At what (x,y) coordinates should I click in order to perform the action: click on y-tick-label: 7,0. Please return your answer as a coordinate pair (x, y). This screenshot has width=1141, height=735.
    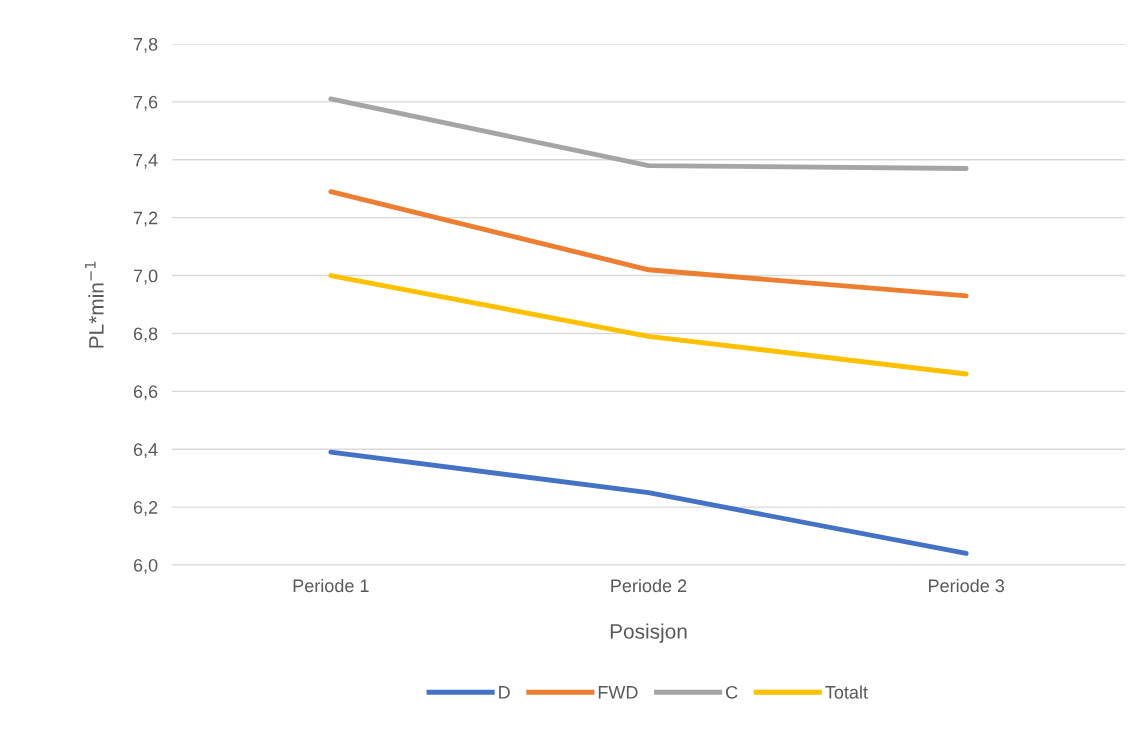
    Looking at the image, I should click on (145, 277).